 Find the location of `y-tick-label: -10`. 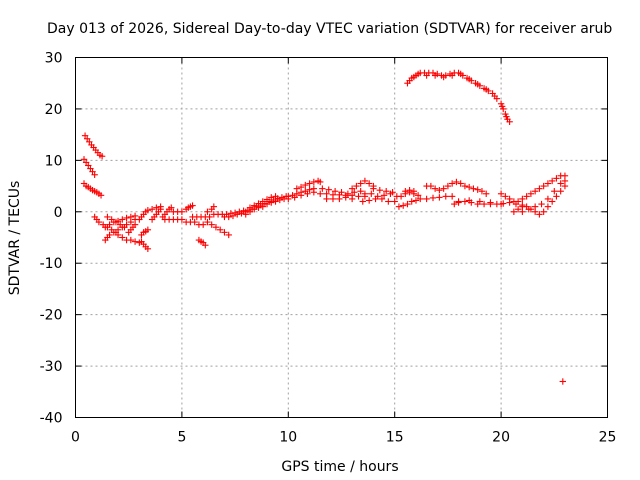

y-tick-label: -10 is located at coordinates (51, 264).